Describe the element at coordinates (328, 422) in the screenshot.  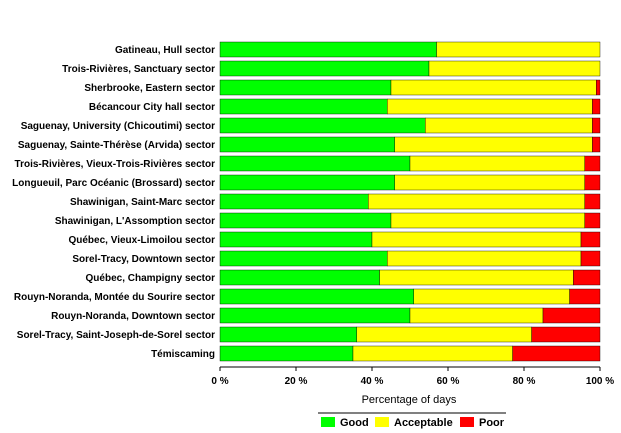
I see `legend-swatch-good` at that location.